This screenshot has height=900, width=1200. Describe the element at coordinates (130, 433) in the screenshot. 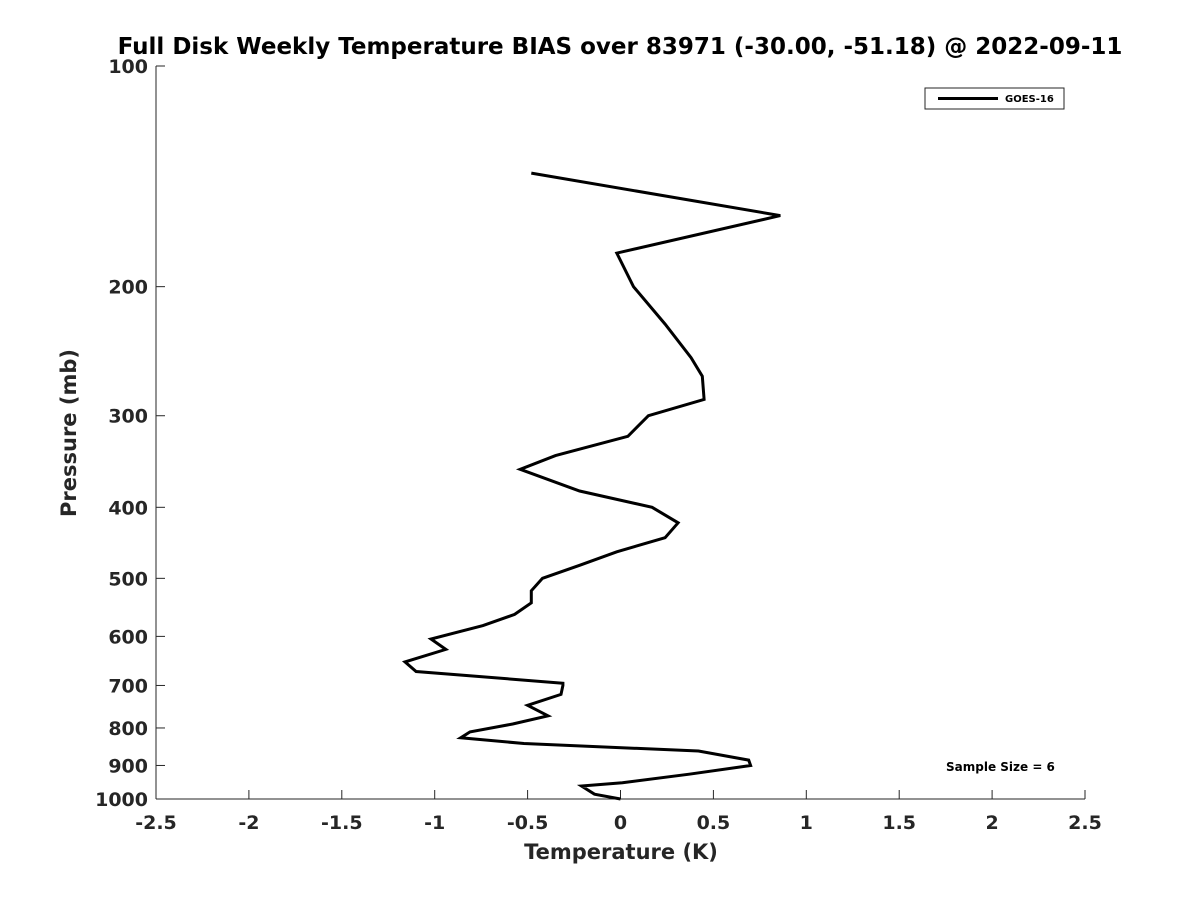

I see `y-axis-ticks: 100 200 300 400 500 600 700 800 900 1000` at that location.